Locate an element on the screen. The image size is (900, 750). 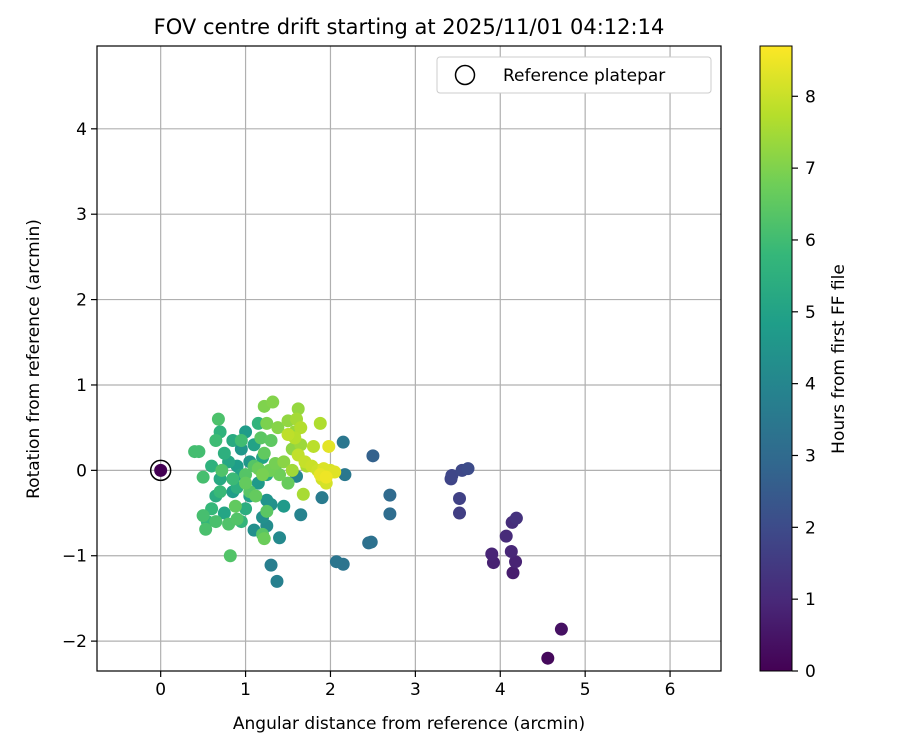
x-tick-label: 4 is located at coordinates (500, 690).